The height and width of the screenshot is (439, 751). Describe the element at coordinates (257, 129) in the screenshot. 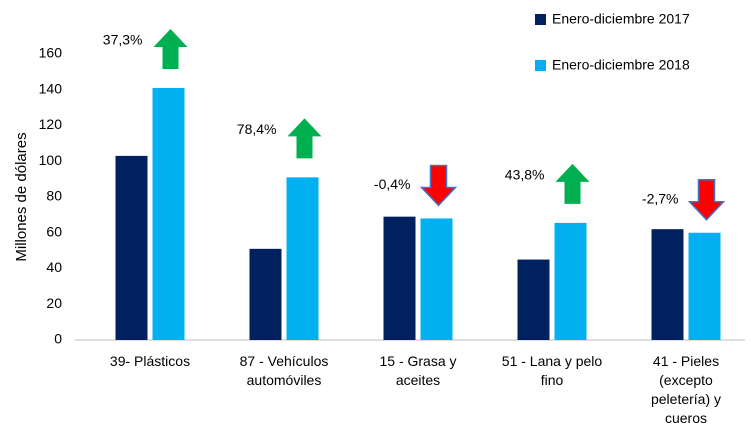

I see `change-label: 78,4%` at that location.